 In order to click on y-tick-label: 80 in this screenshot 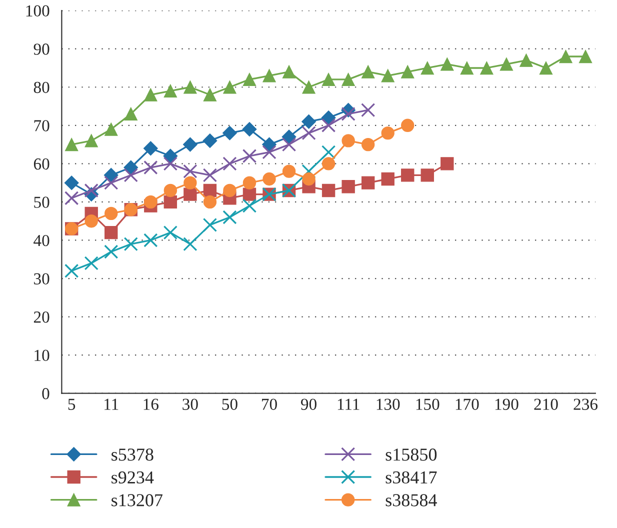, I will do `click(42, 88)`.